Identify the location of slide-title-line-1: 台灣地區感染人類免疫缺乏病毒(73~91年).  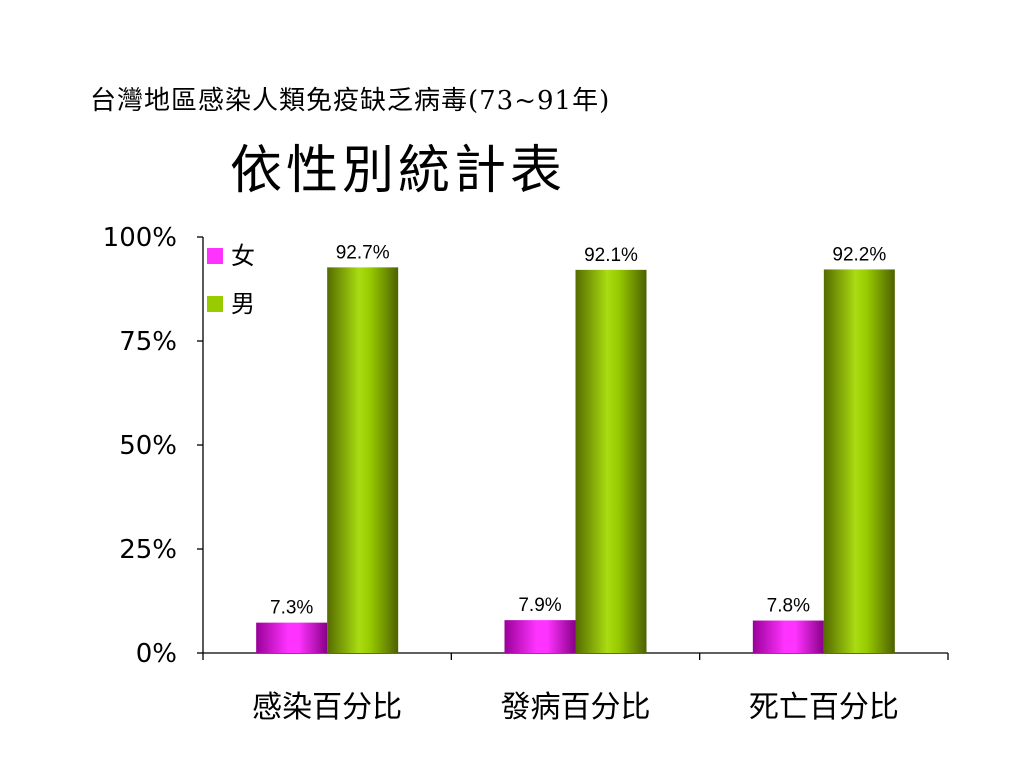
(350, 101).